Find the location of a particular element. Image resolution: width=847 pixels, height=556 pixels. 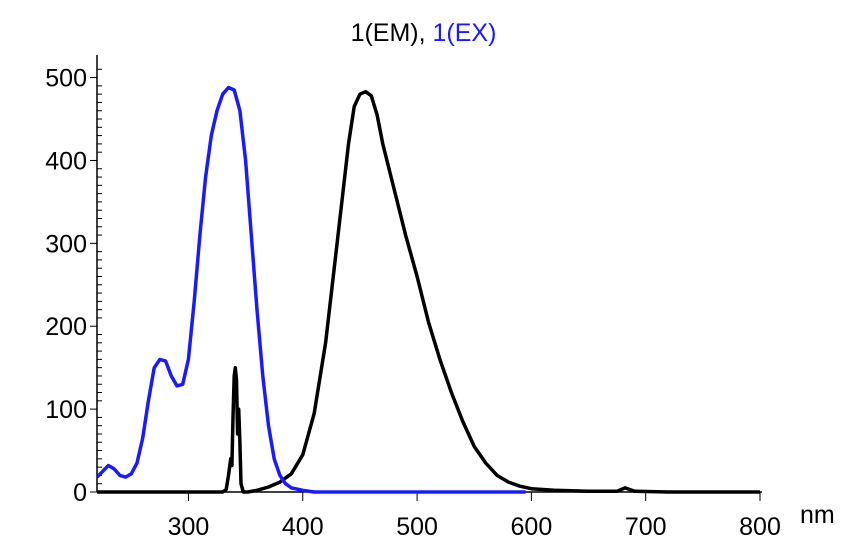

y-tick-label: 200 is located at coordinates (66, 327).